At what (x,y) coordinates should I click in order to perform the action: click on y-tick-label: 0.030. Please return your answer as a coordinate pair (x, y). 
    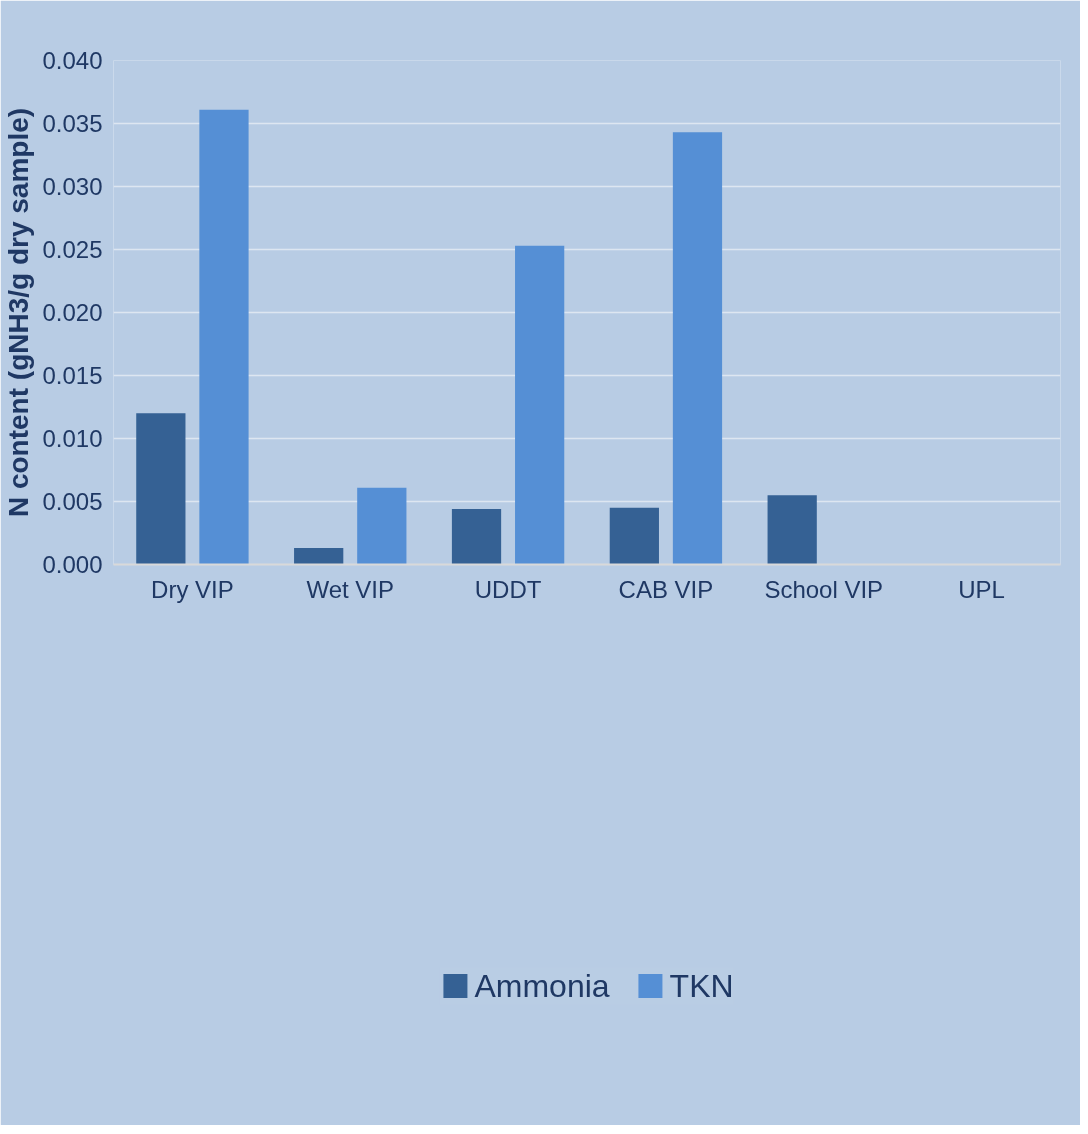
    Looking at the image, I should click on (72, 186).